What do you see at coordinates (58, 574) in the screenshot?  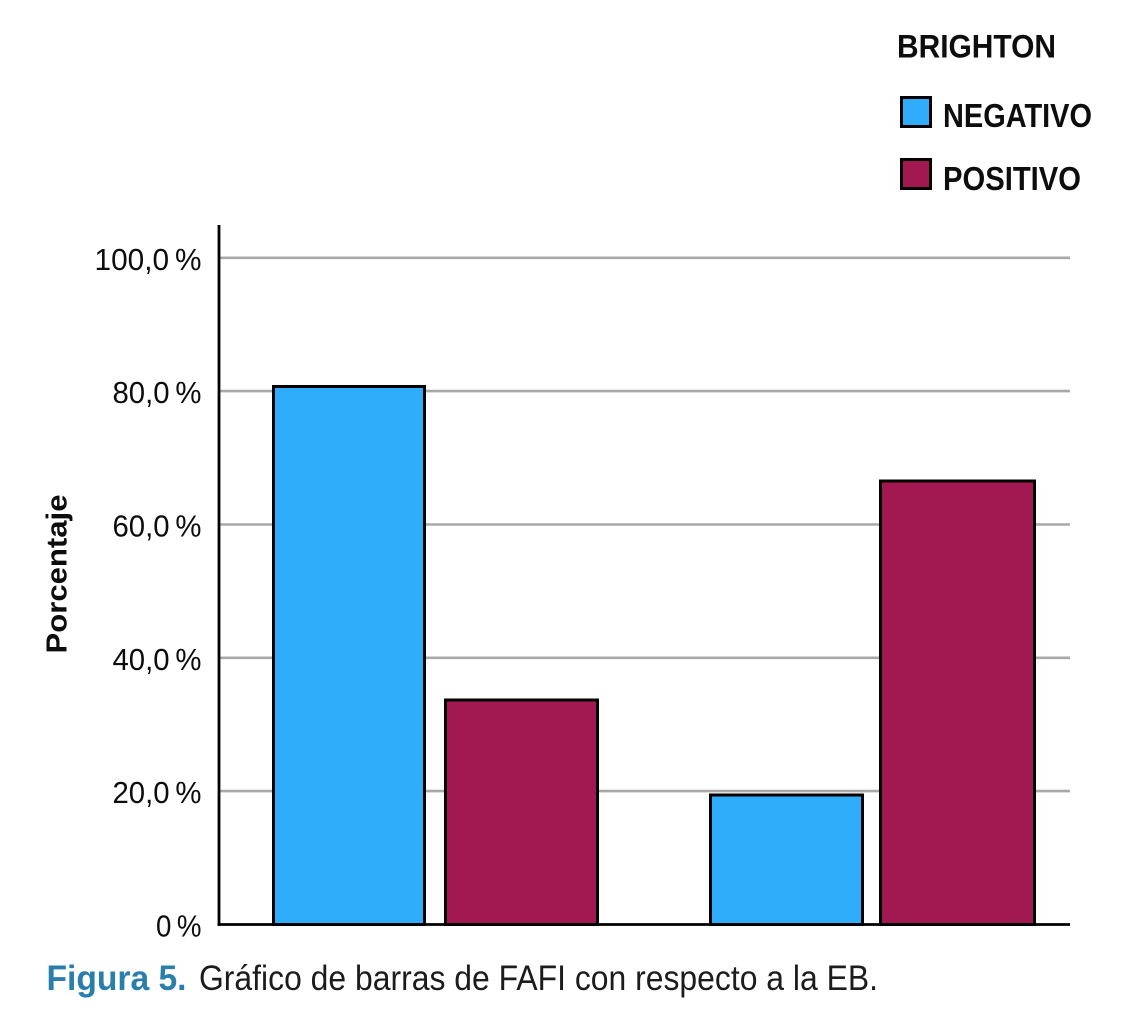 I see `svg-text: Porcentaje` at bounding box center [58, 574].